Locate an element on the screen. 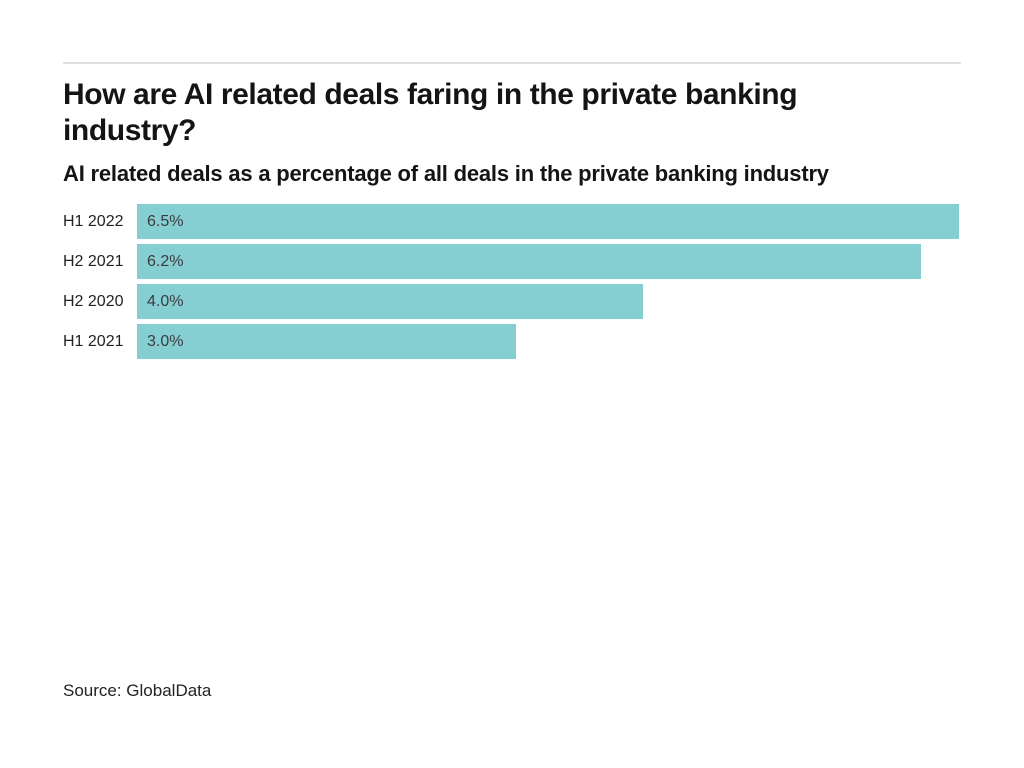 Image resolution: width=1024 pixels, height=768 pixels. top-divider is located at coordinates (512, 63).